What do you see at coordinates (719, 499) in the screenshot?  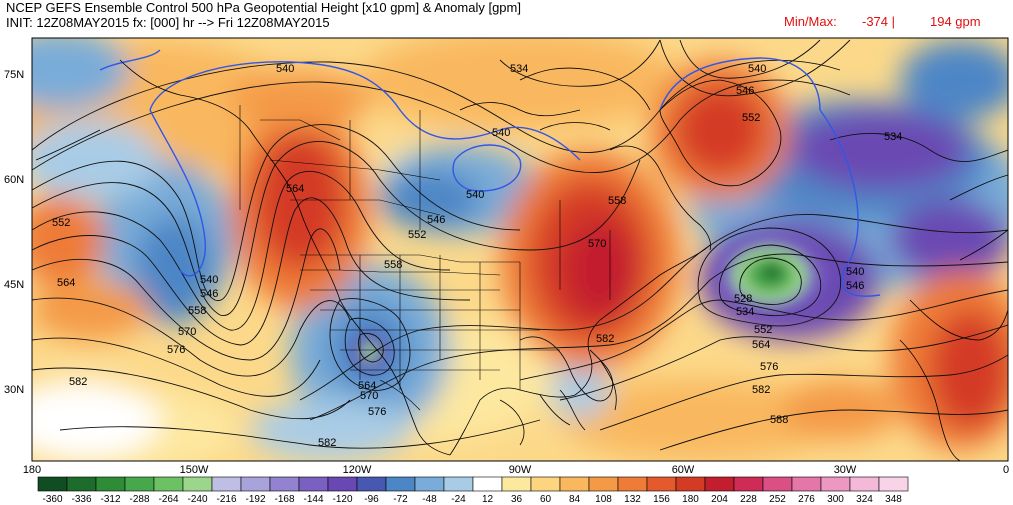 I see `colorbar-label: 204` at bounding box center [719, 499].